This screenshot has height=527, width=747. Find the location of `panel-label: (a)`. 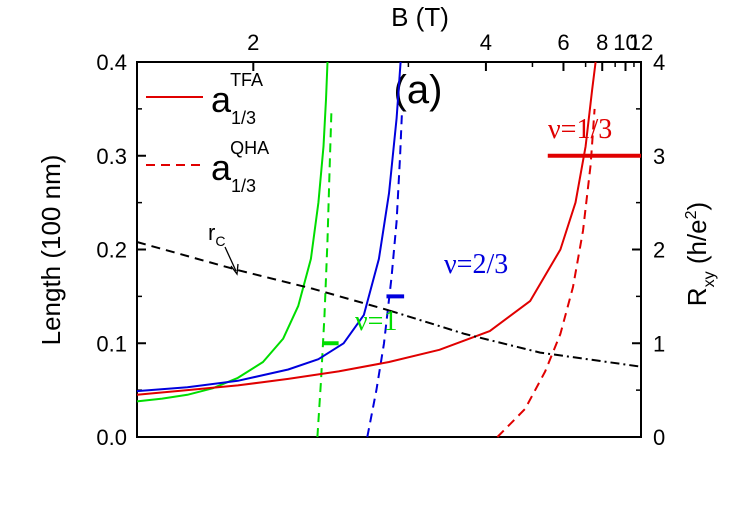

panel-label: (a) is located at coordinates (418, 90).